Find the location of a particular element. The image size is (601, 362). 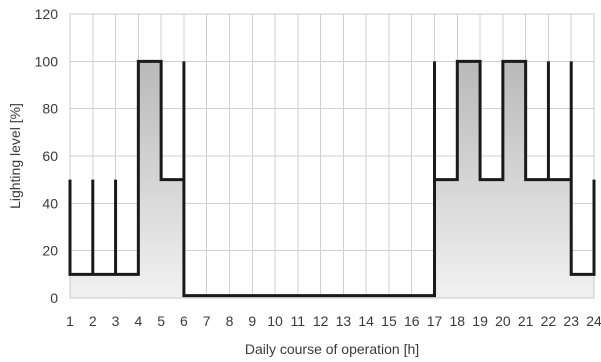

x-tick-label: 20 is located at coordinates (503, 321).